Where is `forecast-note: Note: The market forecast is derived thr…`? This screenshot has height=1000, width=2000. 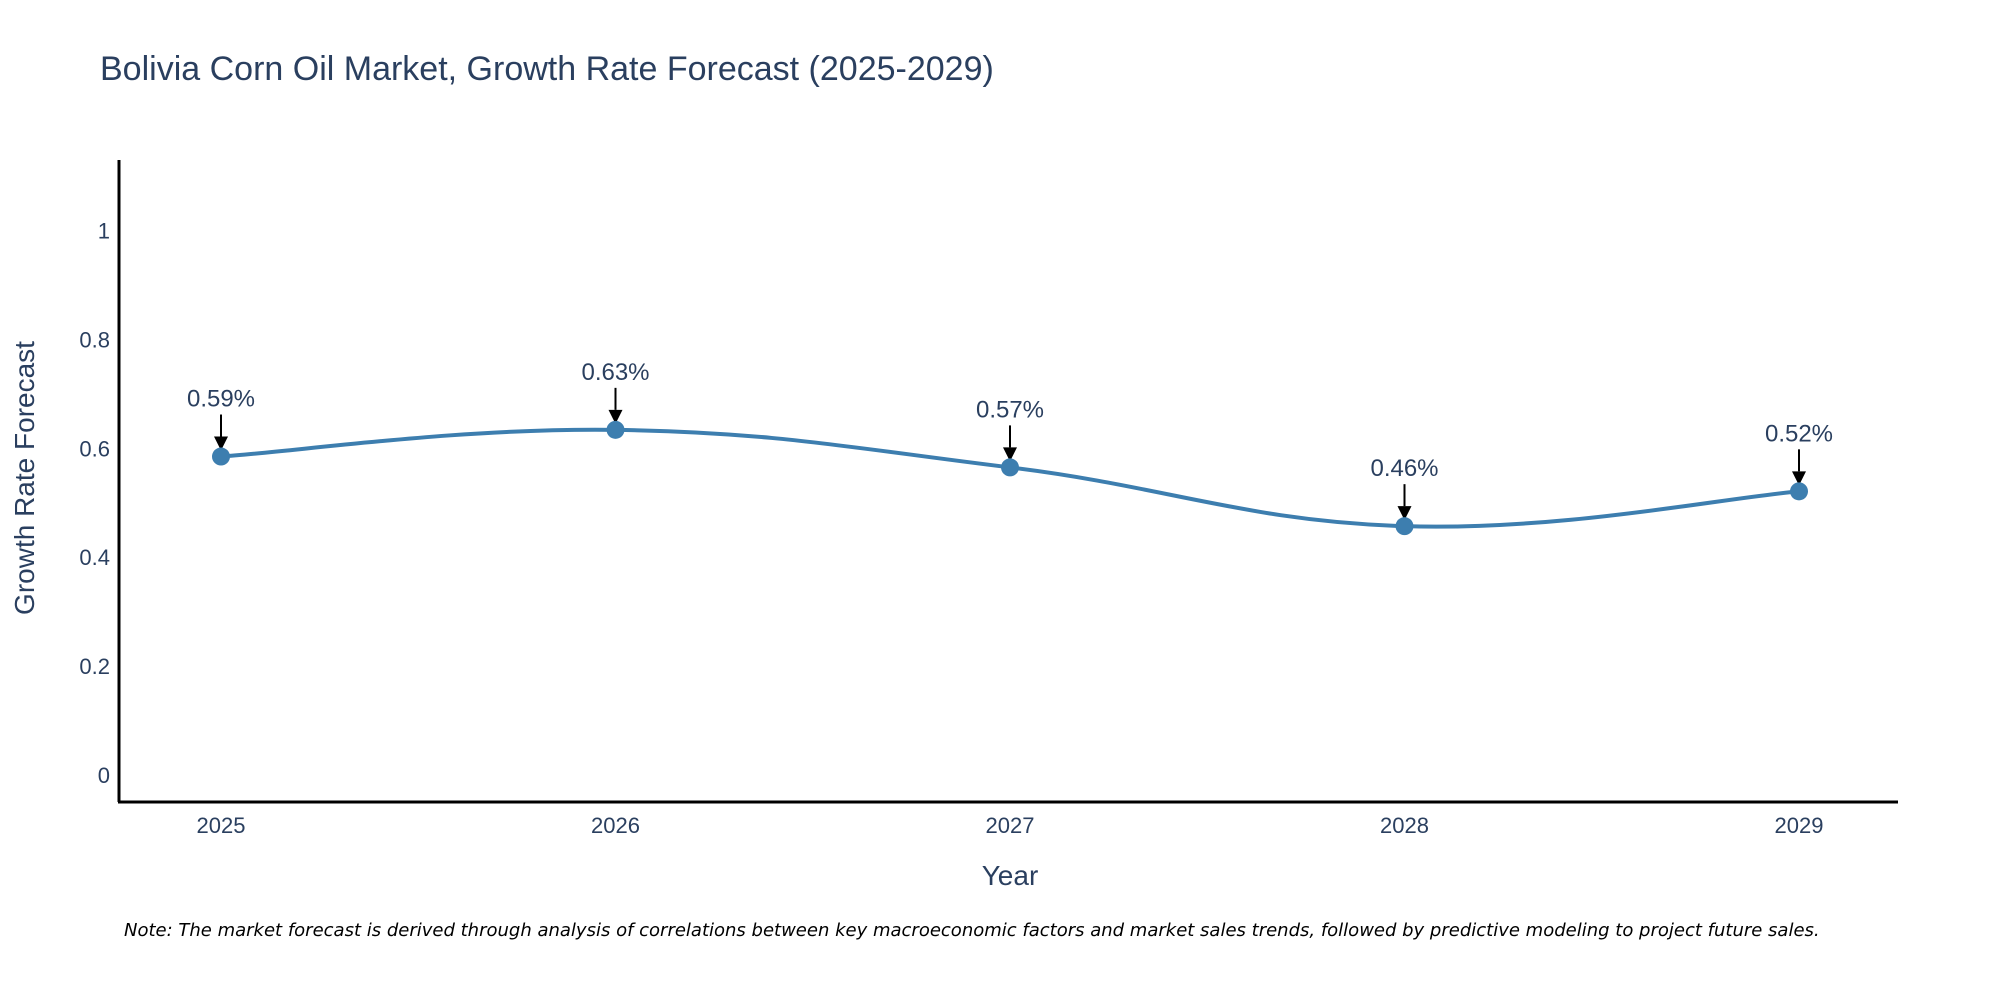 forecast-note: Note: The market forecast is derived thr… is located at coordinates (972, 930).